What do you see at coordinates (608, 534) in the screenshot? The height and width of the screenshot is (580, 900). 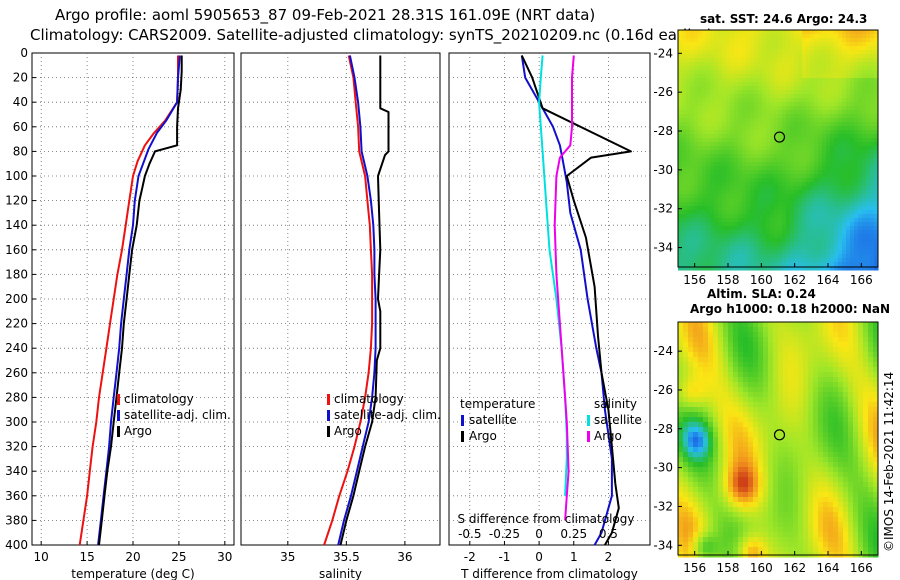 I see `sdiff-tick-label: 0.5` at bounding box center [608, 534].